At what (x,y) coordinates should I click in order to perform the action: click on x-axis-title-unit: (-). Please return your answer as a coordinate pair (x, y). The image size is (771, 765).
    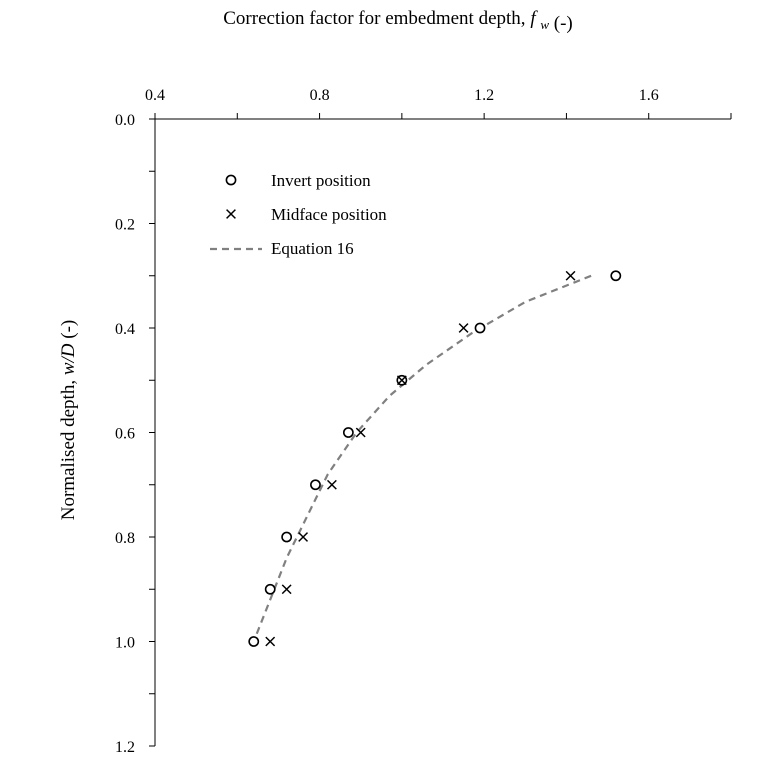
    Looking at the image, I should click on (563, 23).